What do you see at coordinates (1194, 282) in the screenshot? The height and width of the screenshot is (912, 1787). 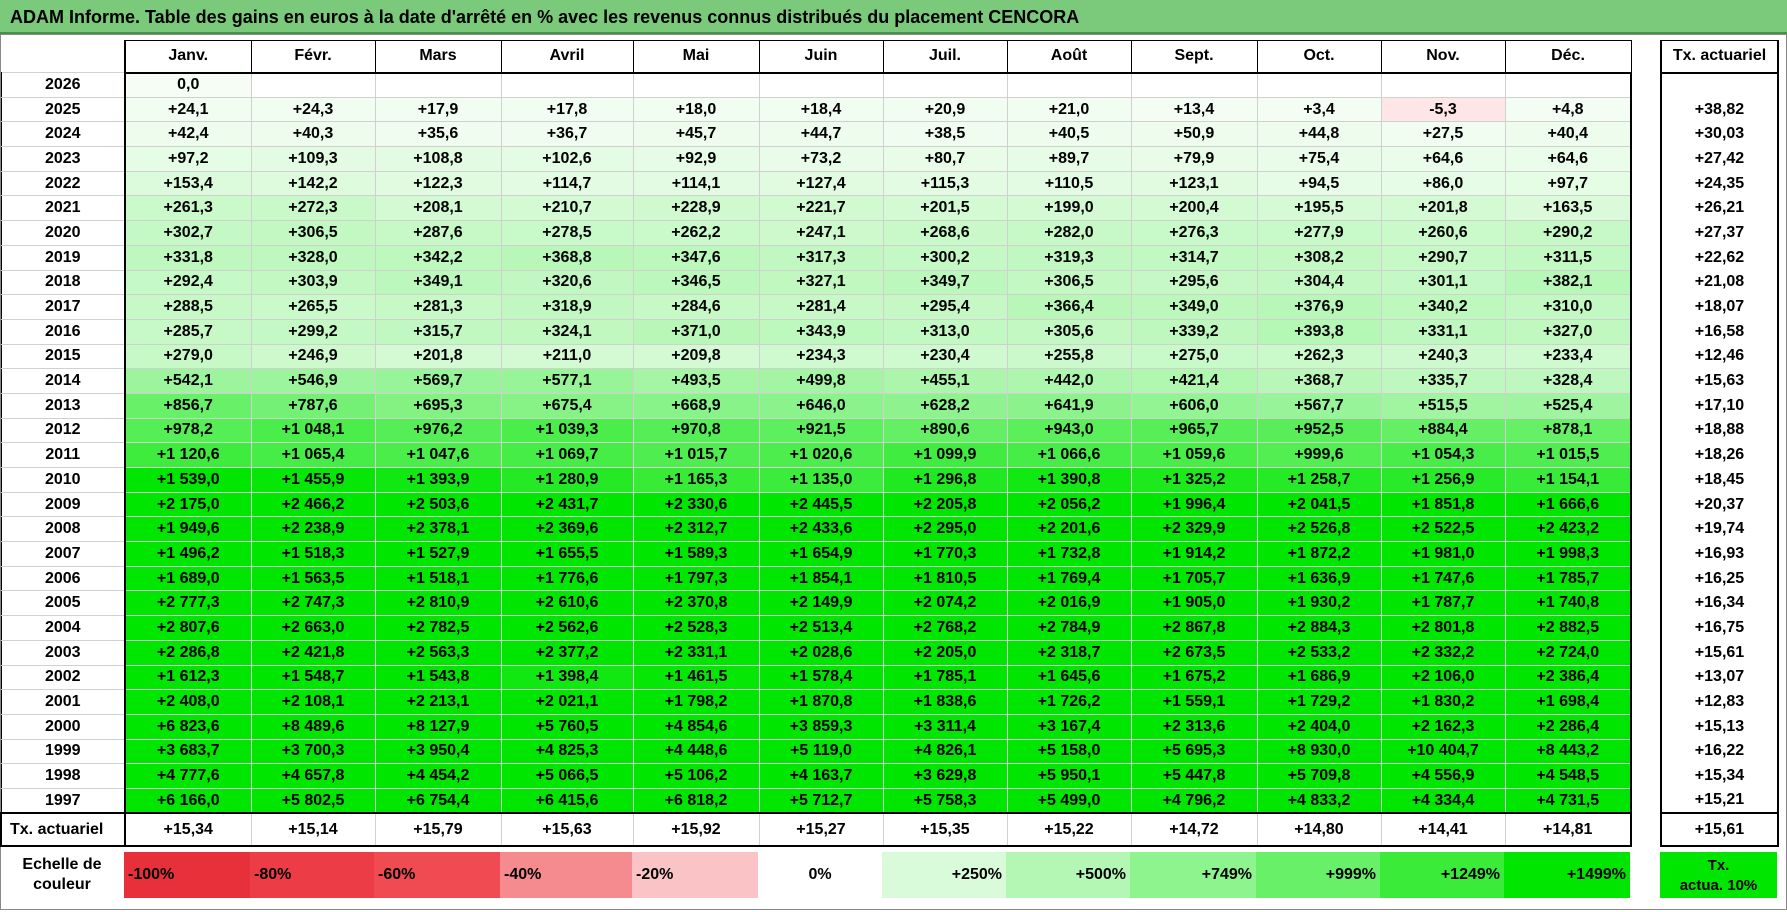 I see `gain-cell: +295,6` at bounding box center [1194, 282].